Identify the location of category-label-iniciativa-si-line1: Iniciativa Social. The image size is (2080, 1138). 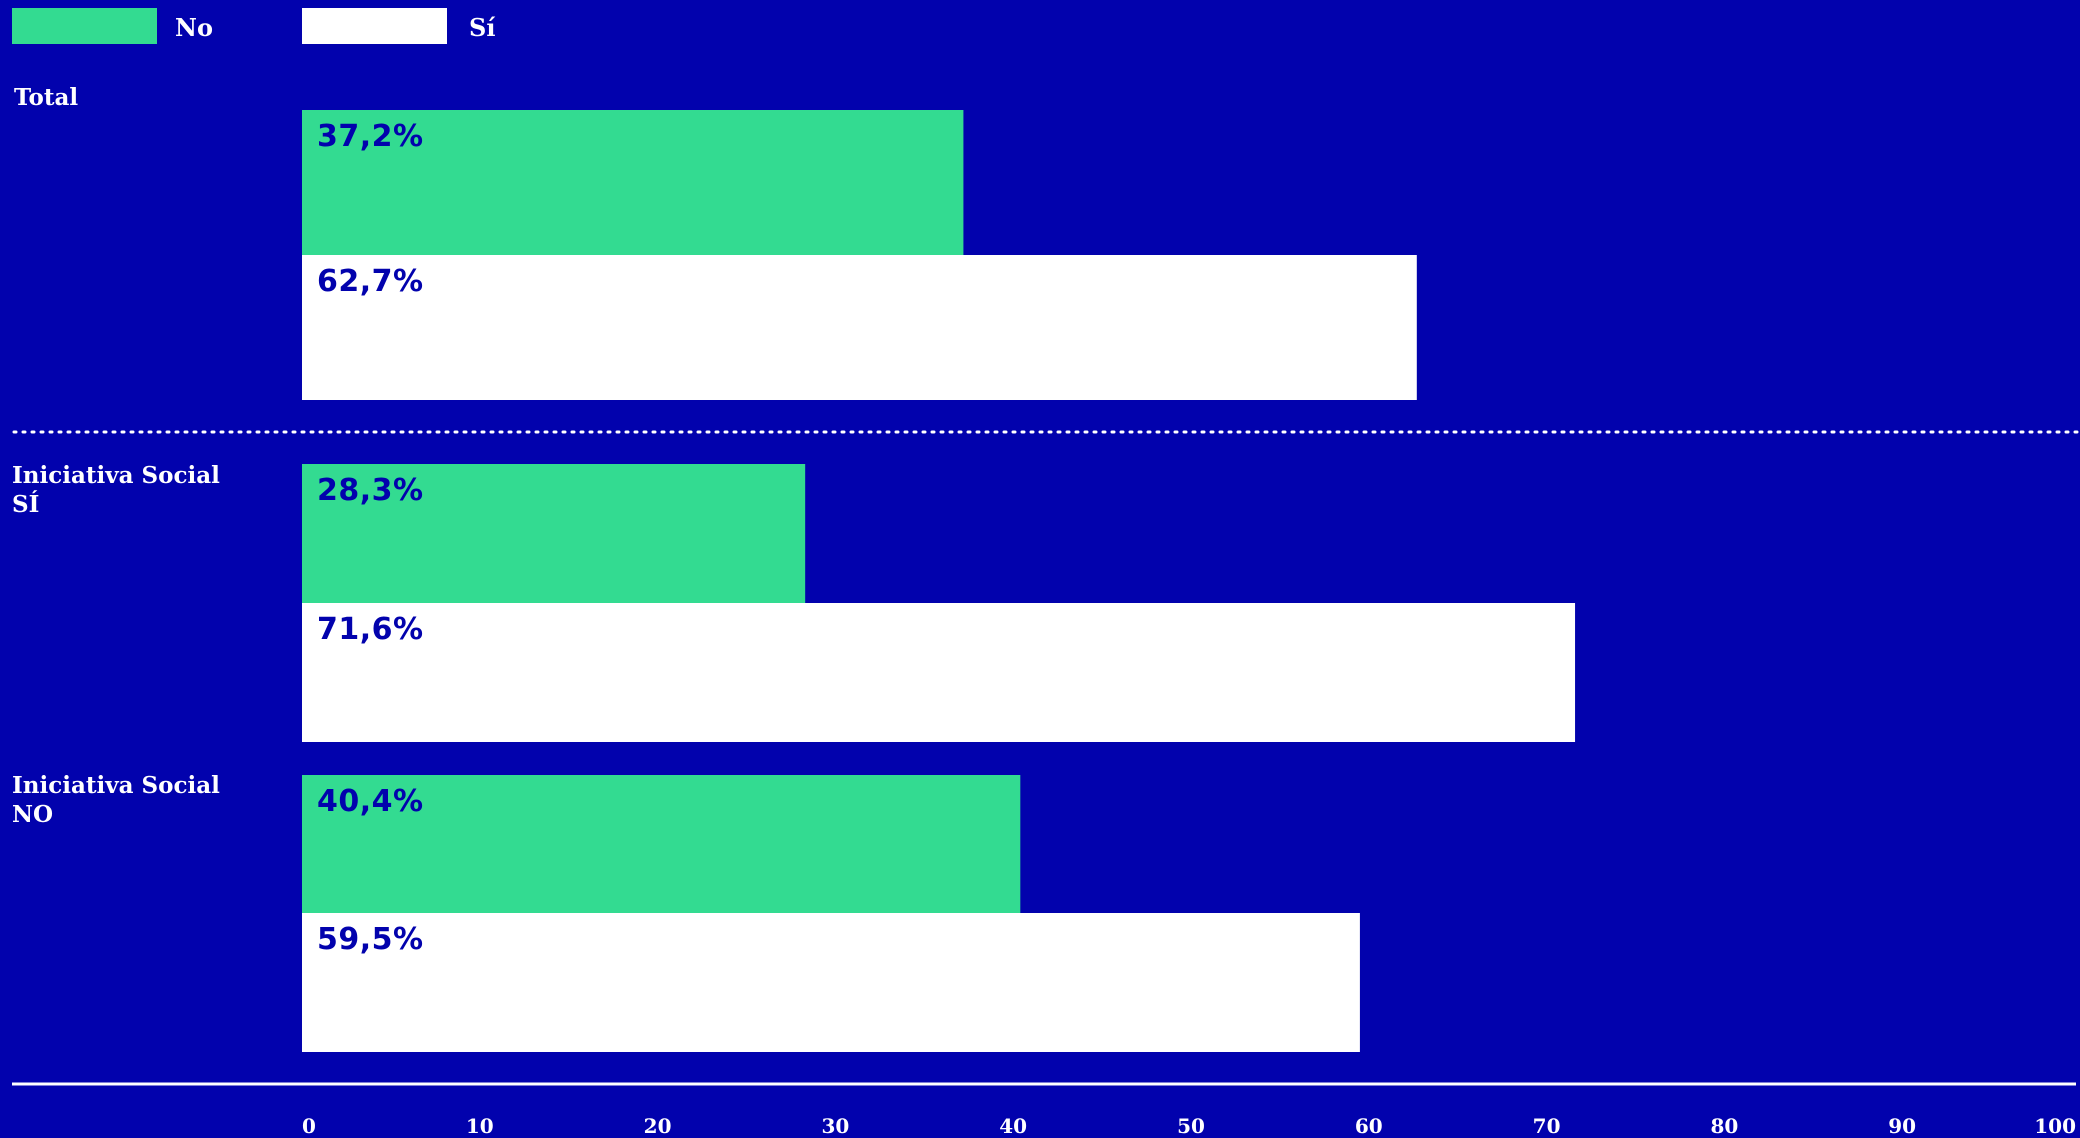
(116, 475).